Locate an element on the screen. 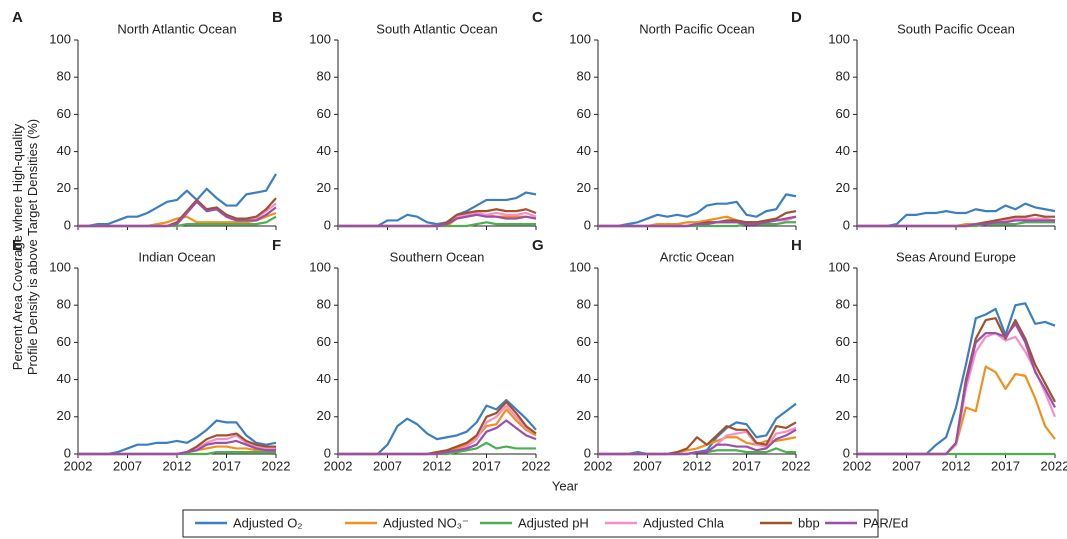  panel-label: G is located at coordinates (538, 245).